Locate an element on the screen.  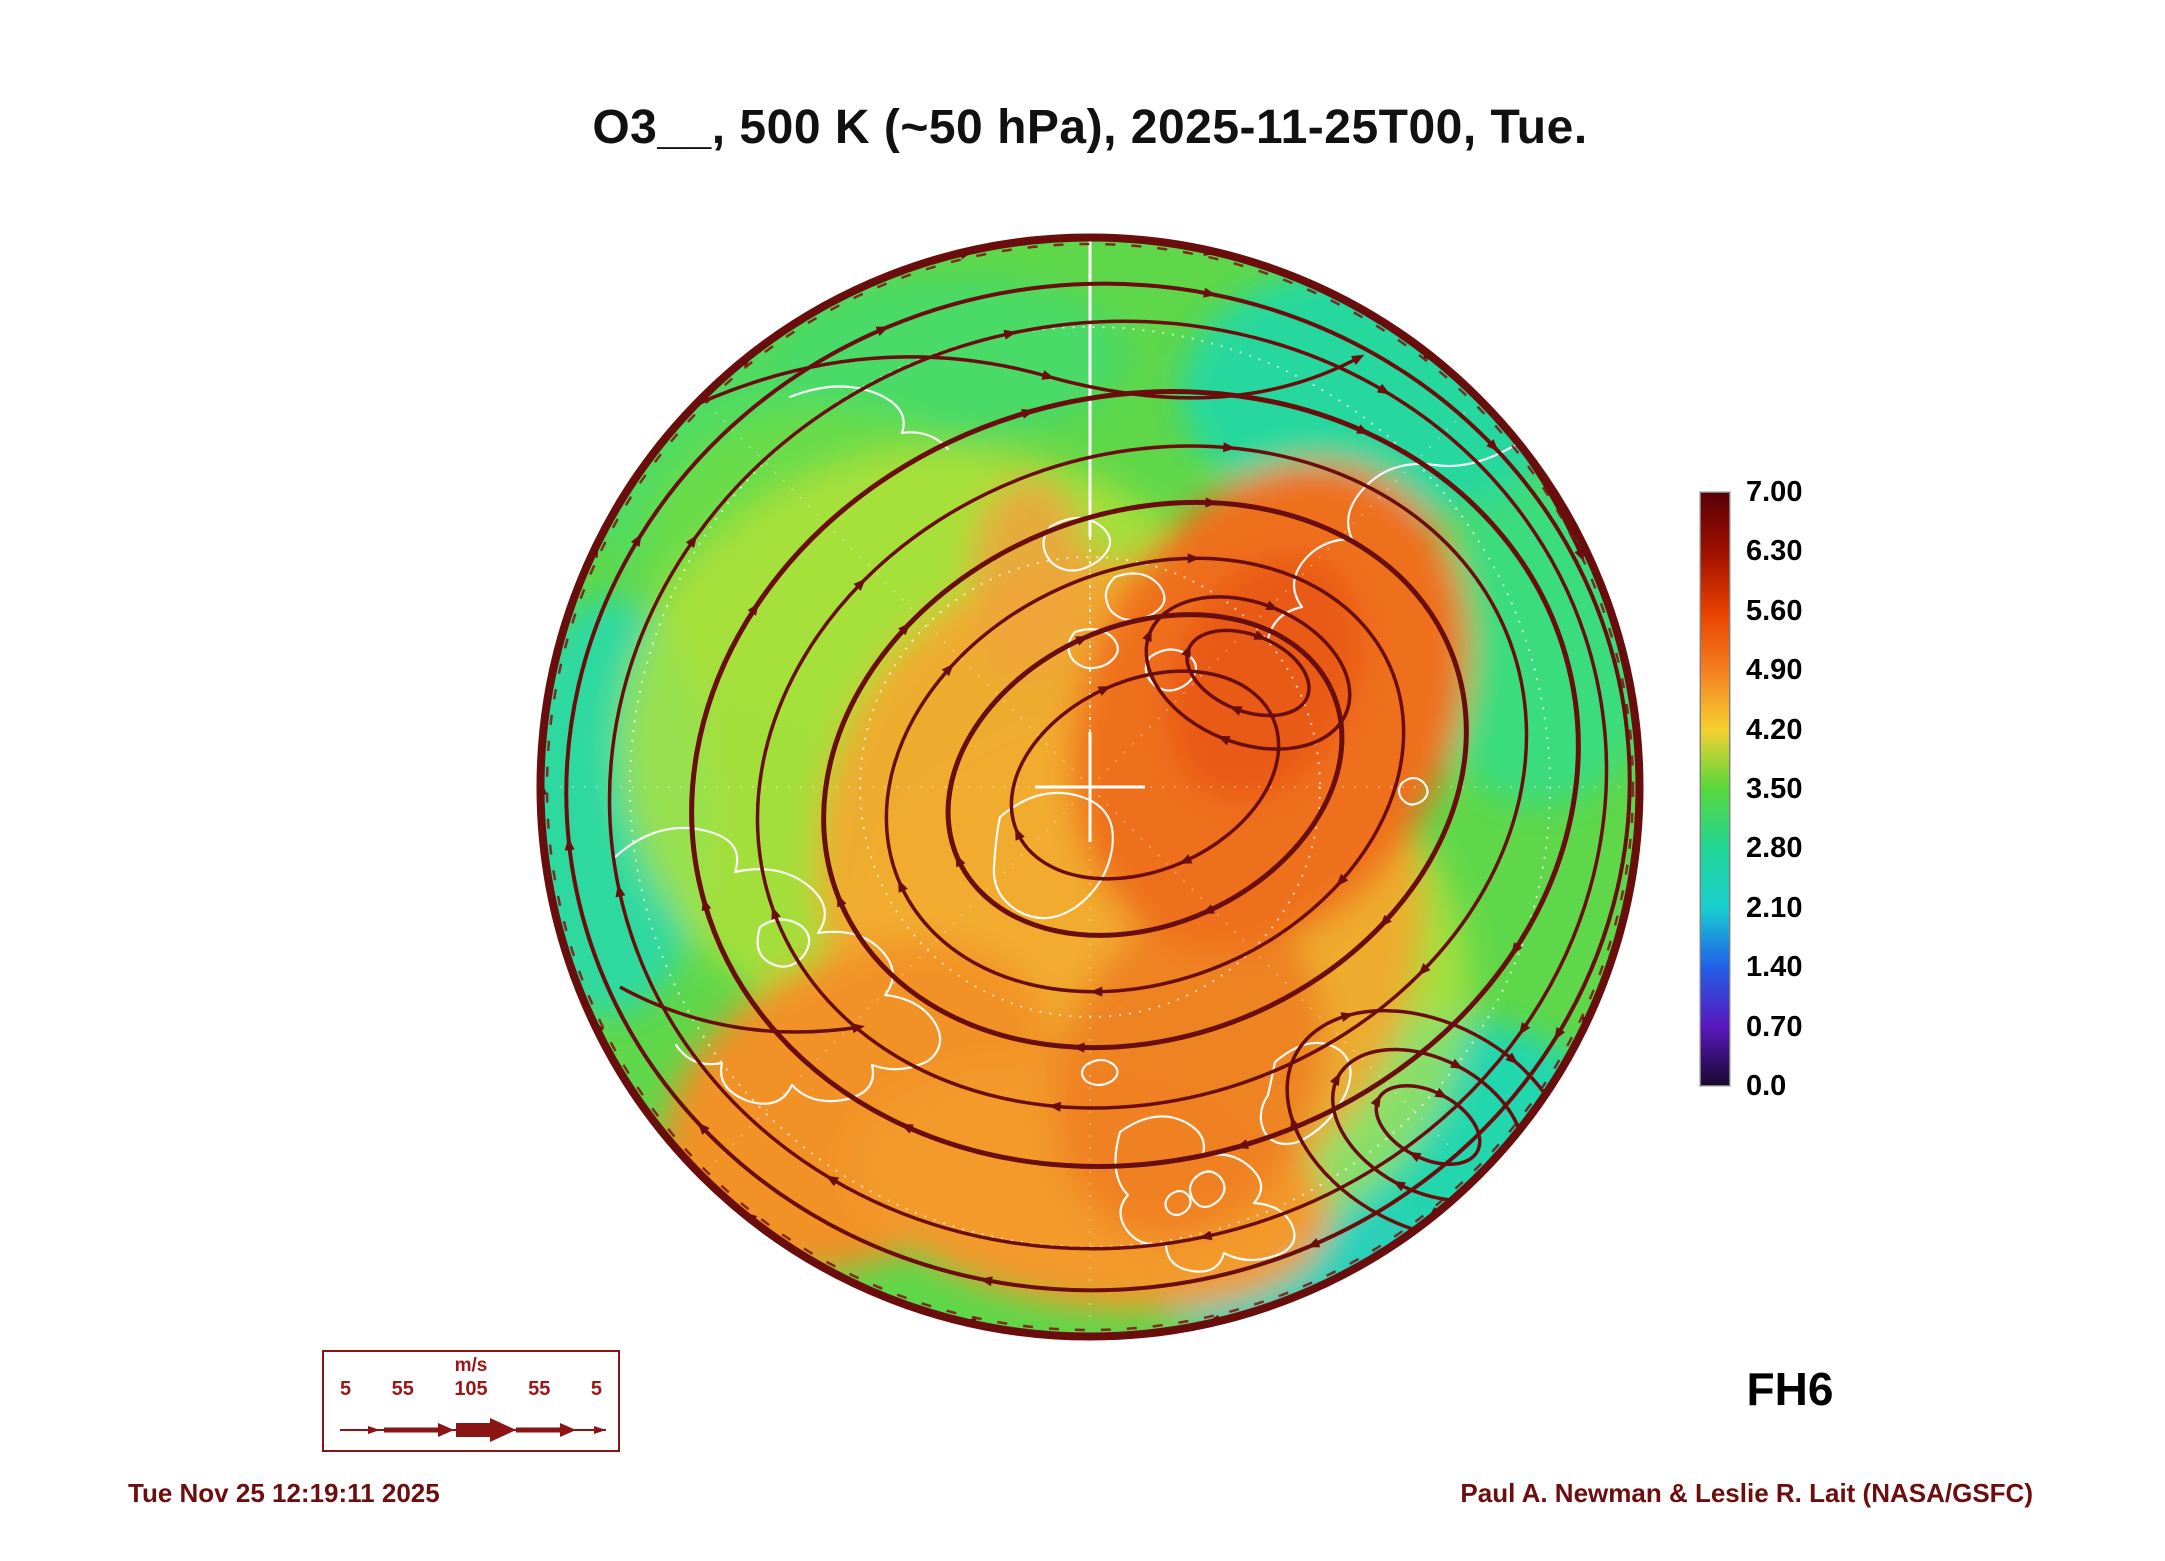
wind-speed-legend: m/s 5 55 105 55 5 is located at coordinates (471, 1401).